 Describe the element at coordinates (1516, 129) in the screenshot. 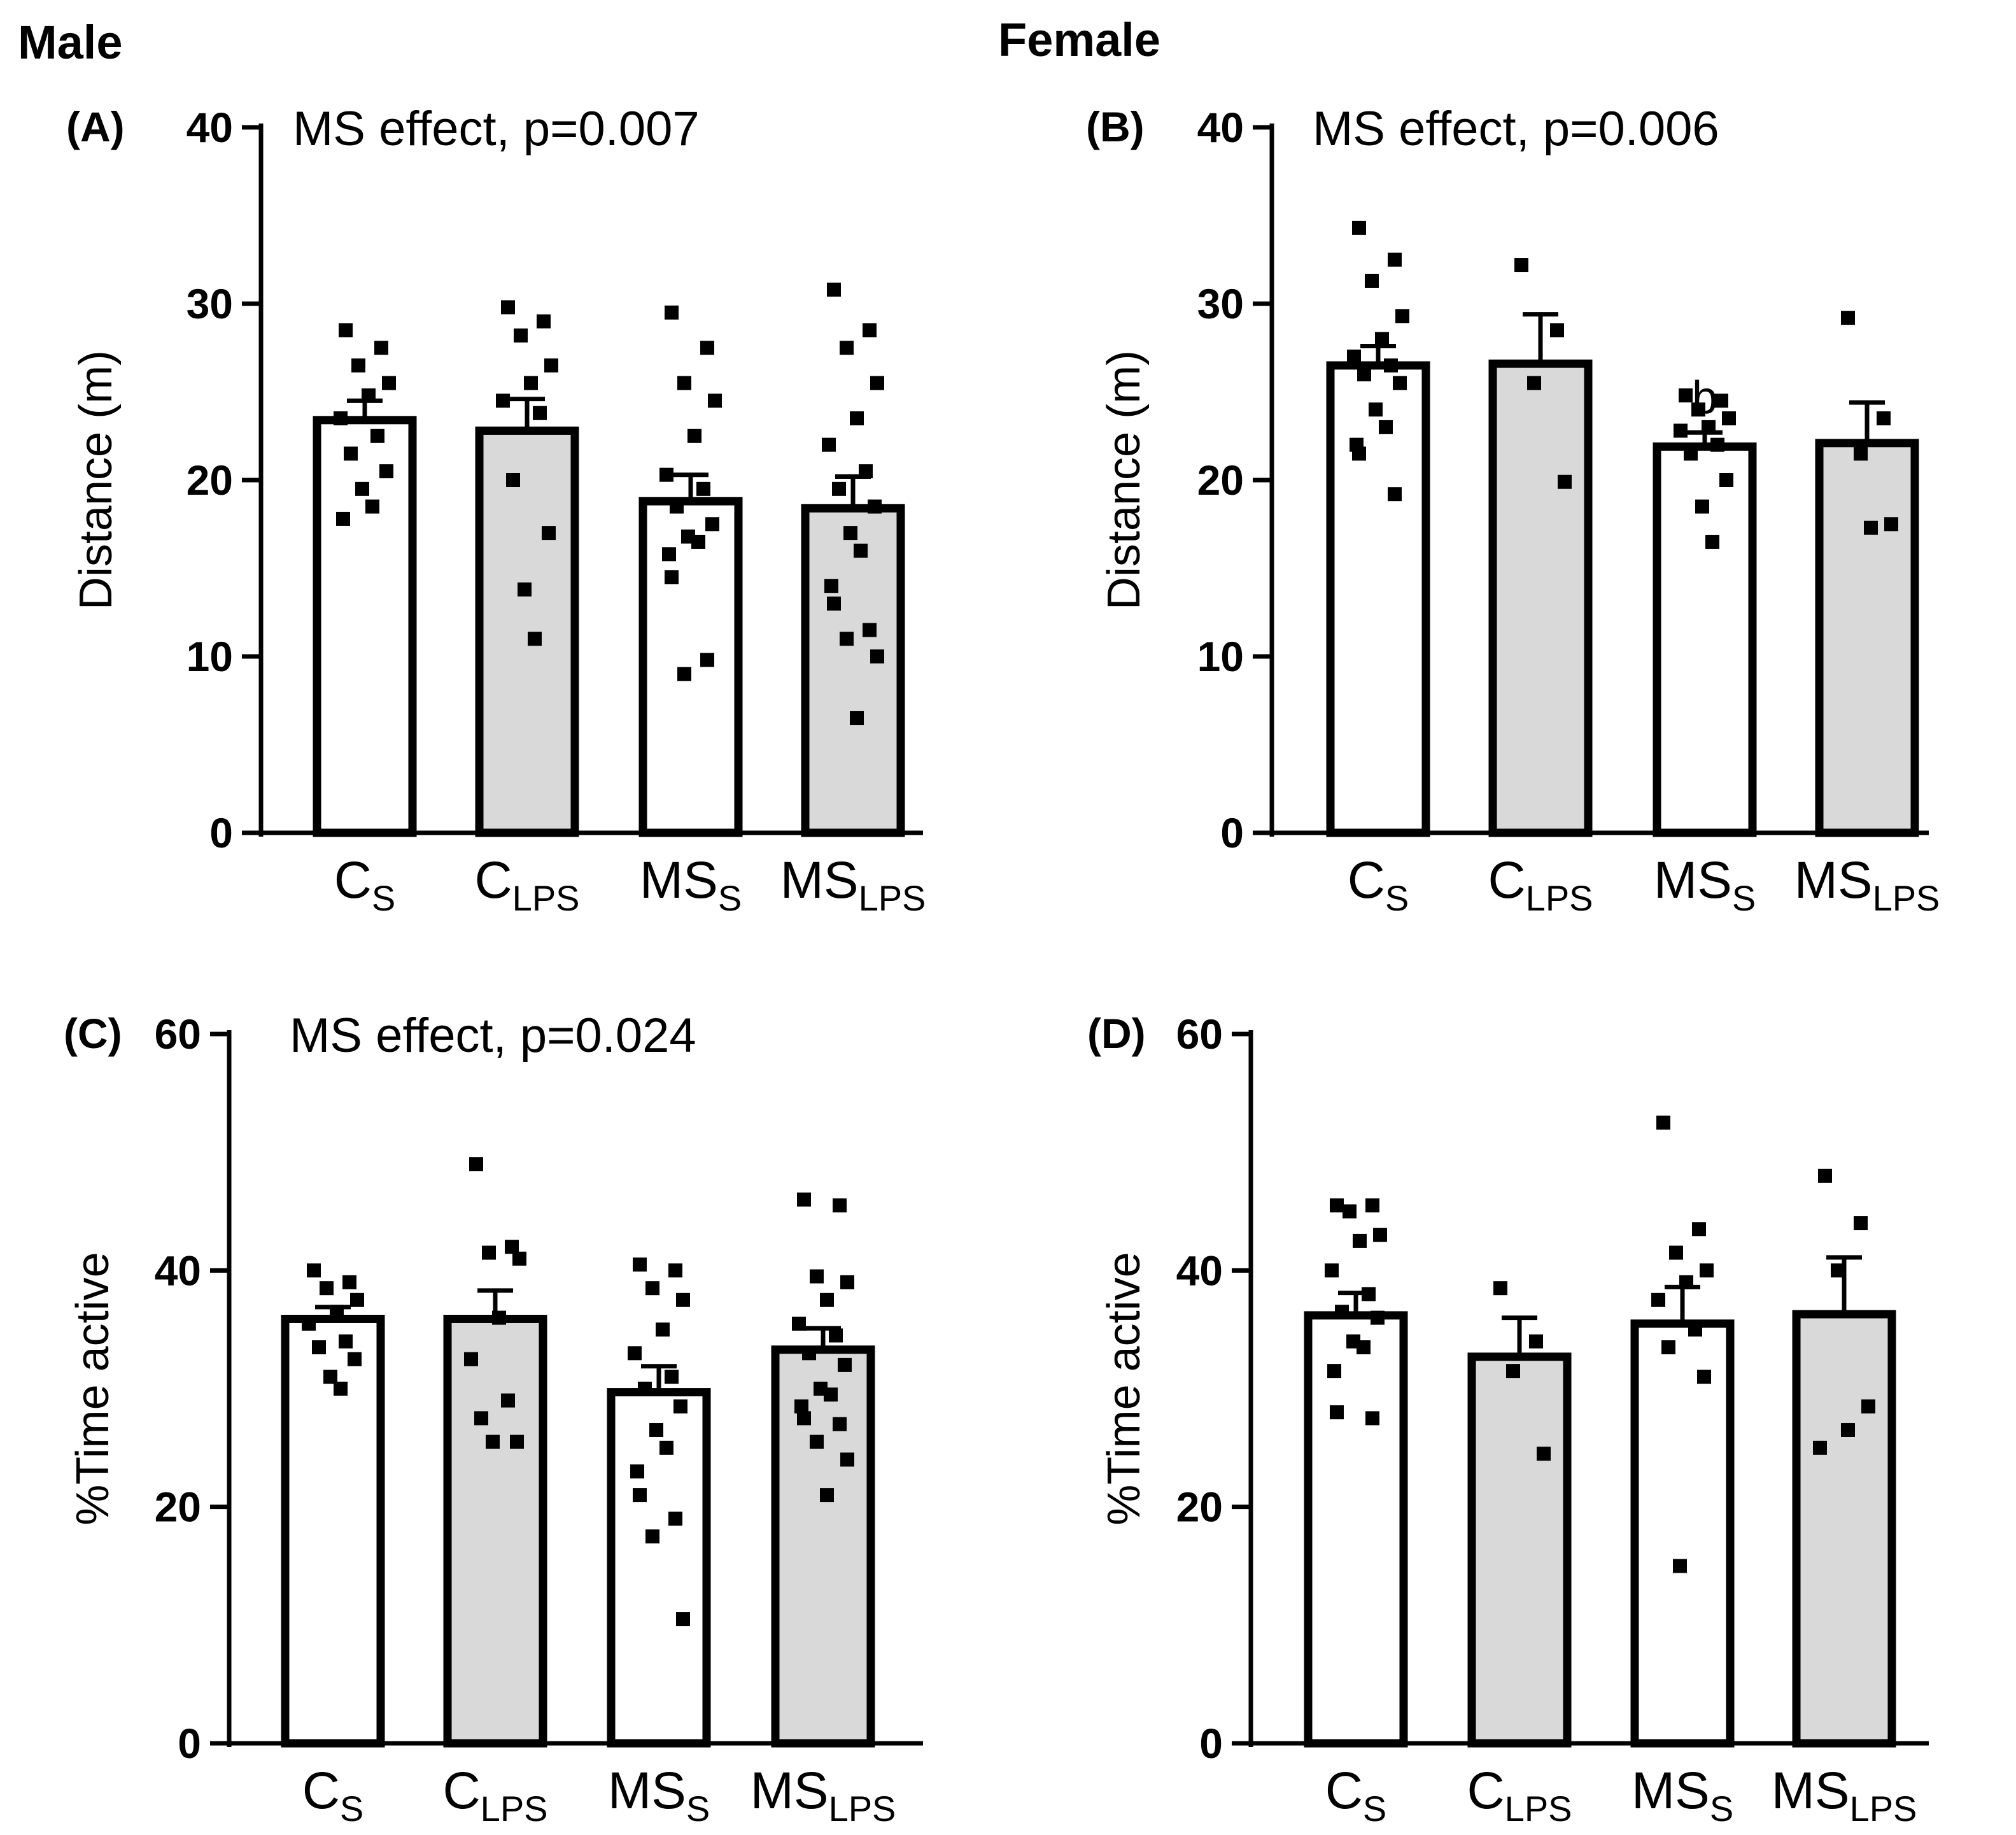

I see `stat-annotation: MS effect, p=0.006` at that location.